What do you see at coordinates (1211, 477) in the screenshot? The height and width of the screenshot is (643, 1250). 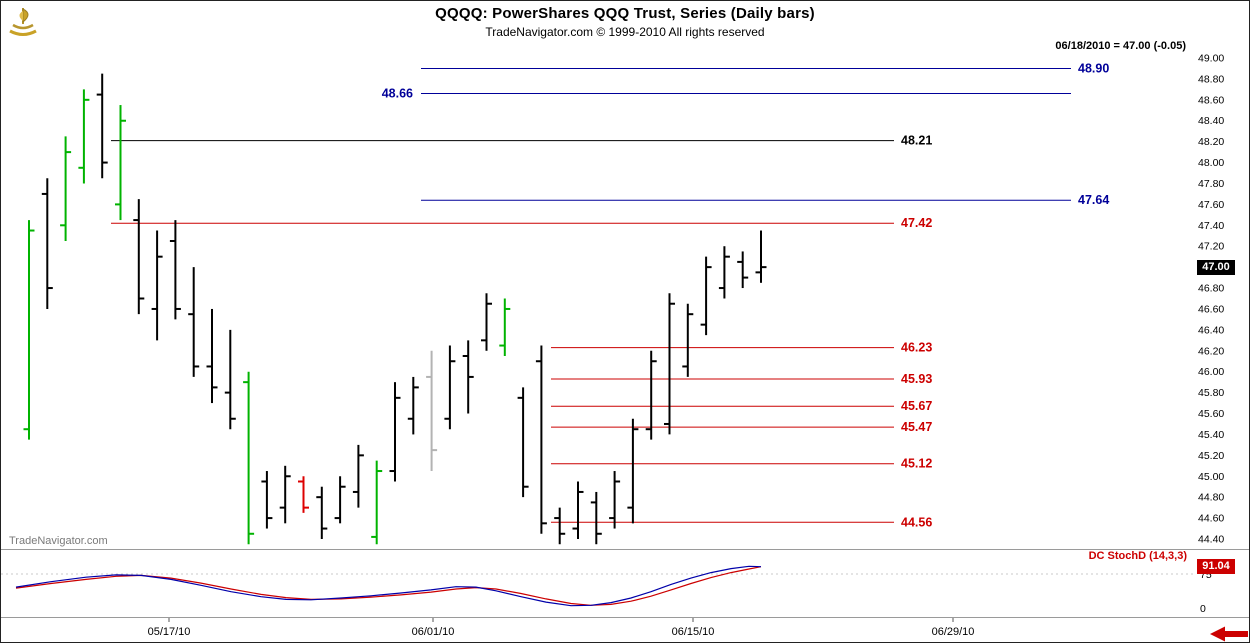 I see `svg-text: 45.00` at bounding box center [1211, 477].